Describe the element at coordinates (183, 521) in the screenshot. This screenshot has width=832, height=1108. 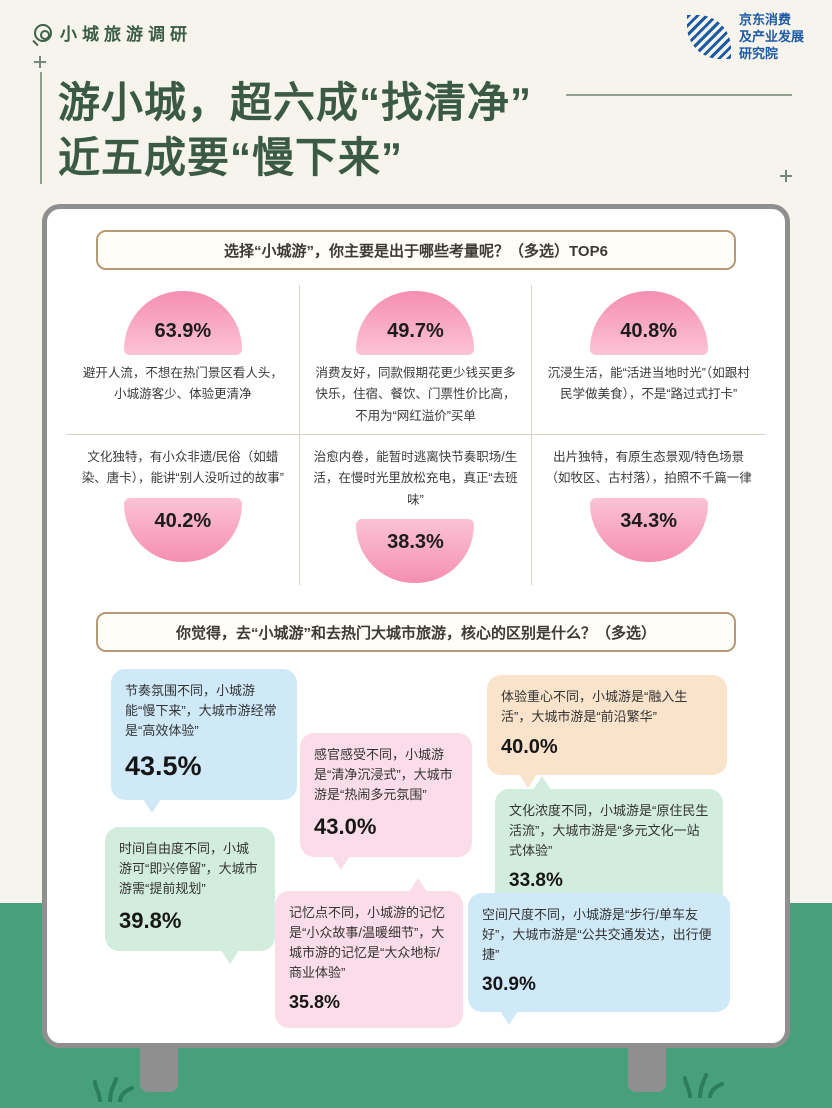
I see `stat-percentage: 40.2%` at that location.